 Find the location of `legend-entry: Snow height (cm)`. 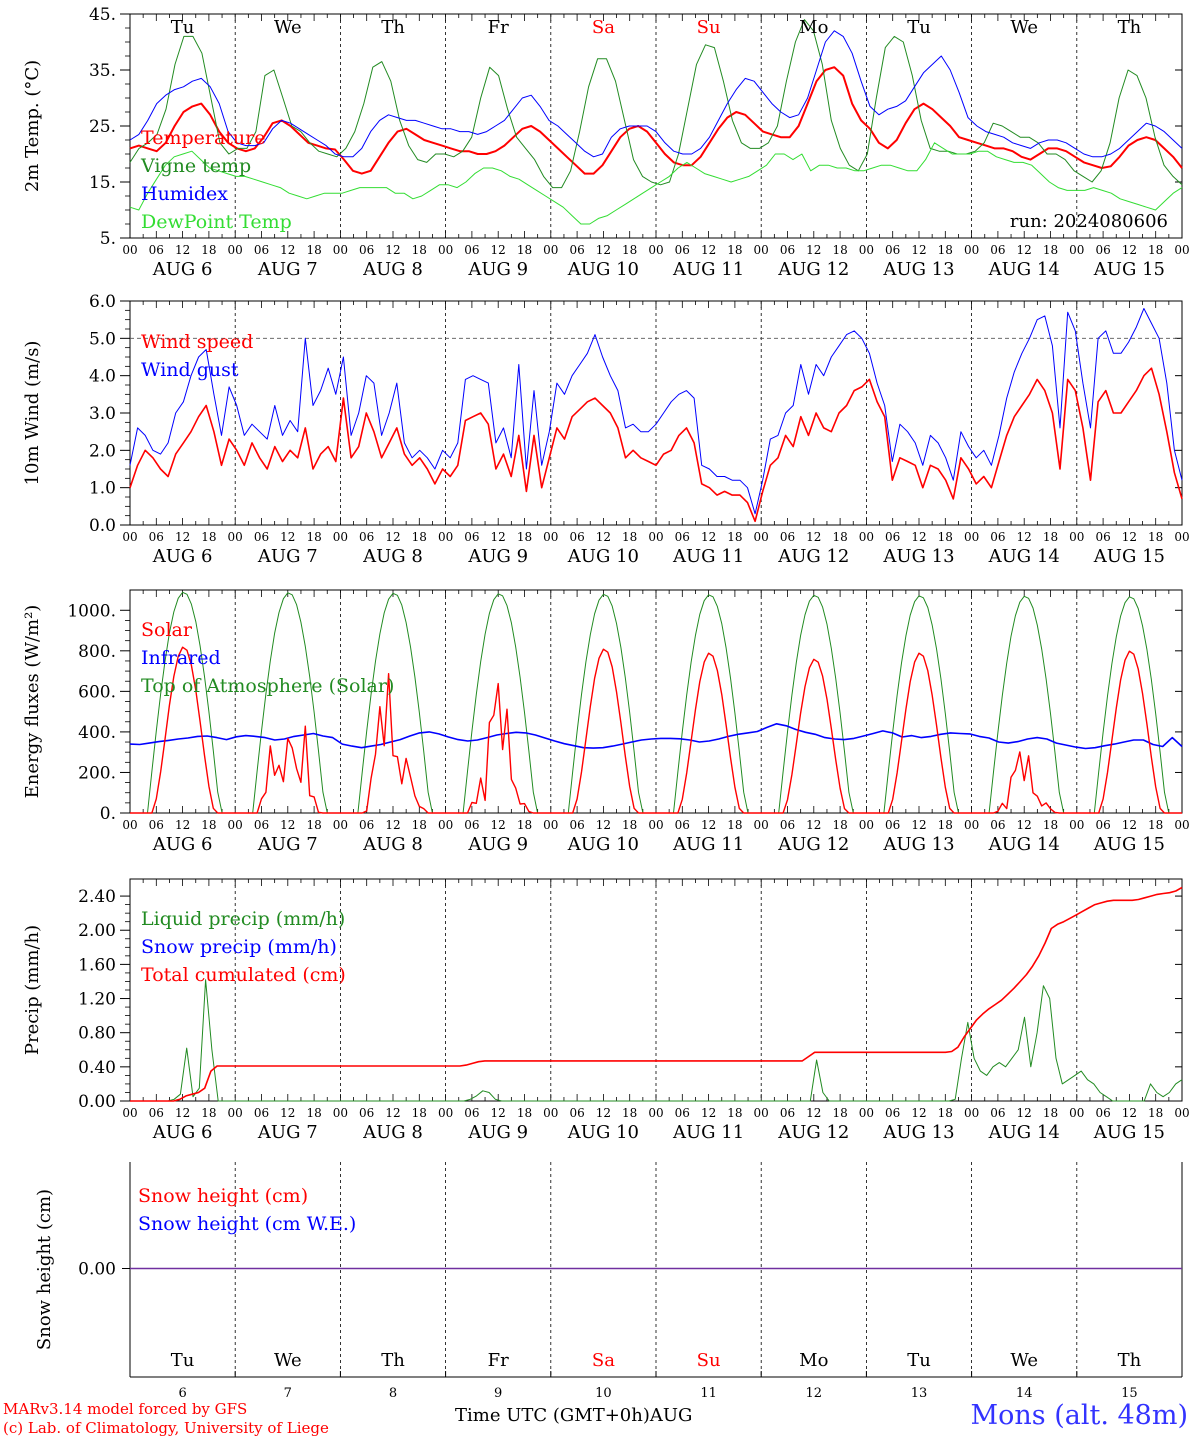

legend-entry: Snow height (cm) is located at coordinates (223, 1196).